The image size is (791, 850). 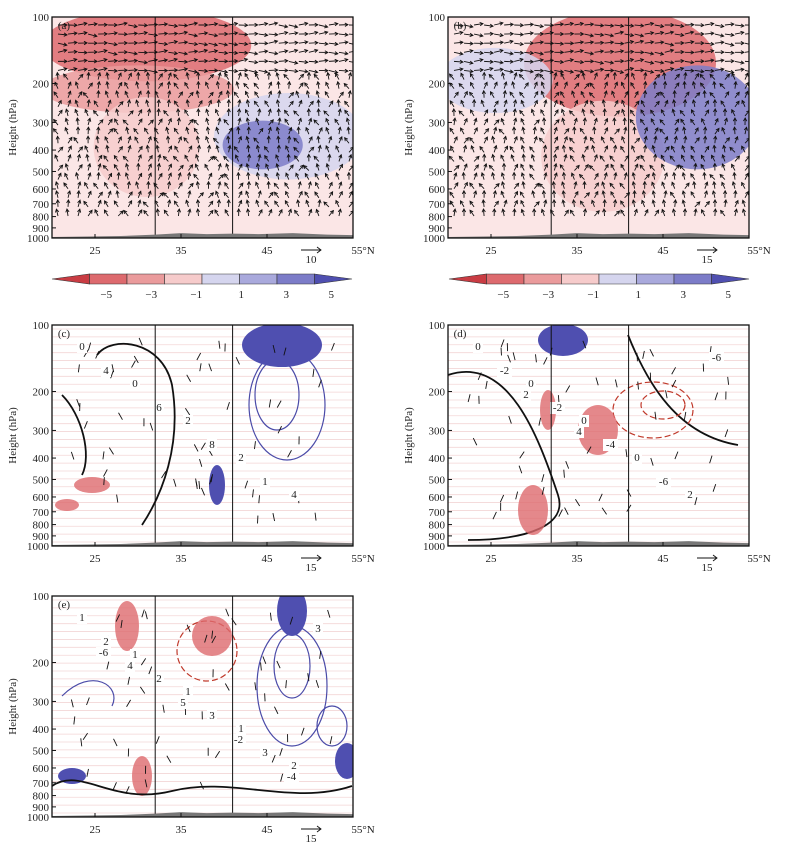 What do you see at coordinates (639, 295) in the screenshot?
I see `colorbar-tick-label: 1` at bounding box center [639, 295].